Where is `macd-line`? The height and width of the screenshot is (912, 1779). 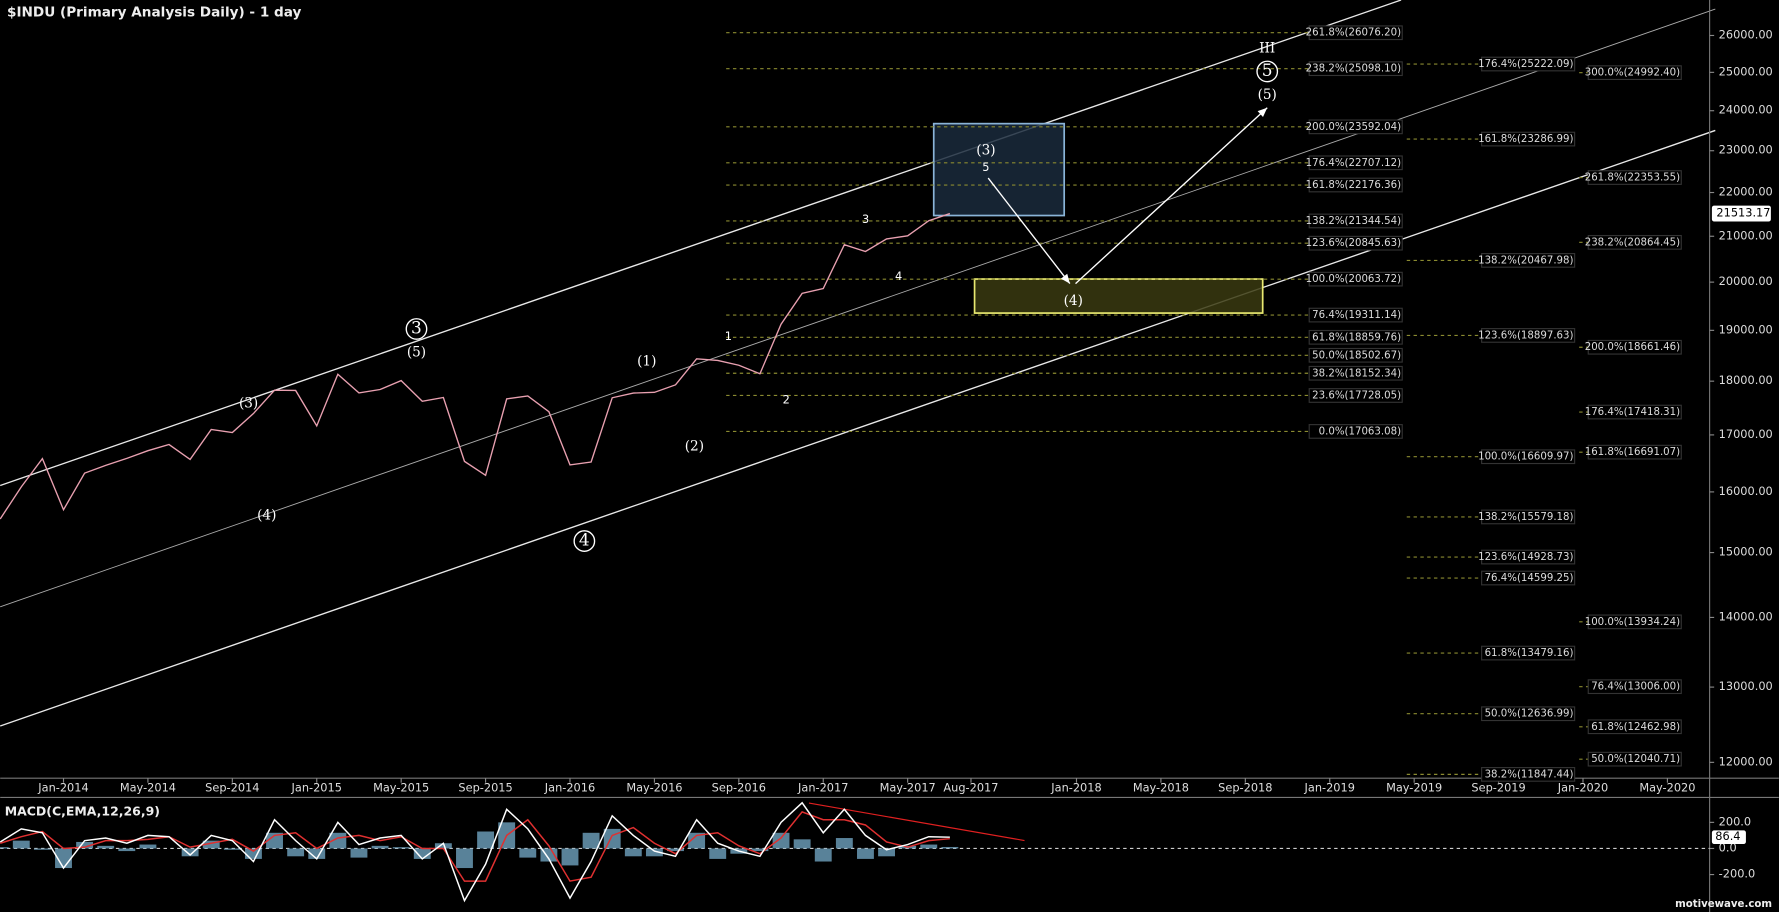
macd-line is located at coordinates (475, 852).